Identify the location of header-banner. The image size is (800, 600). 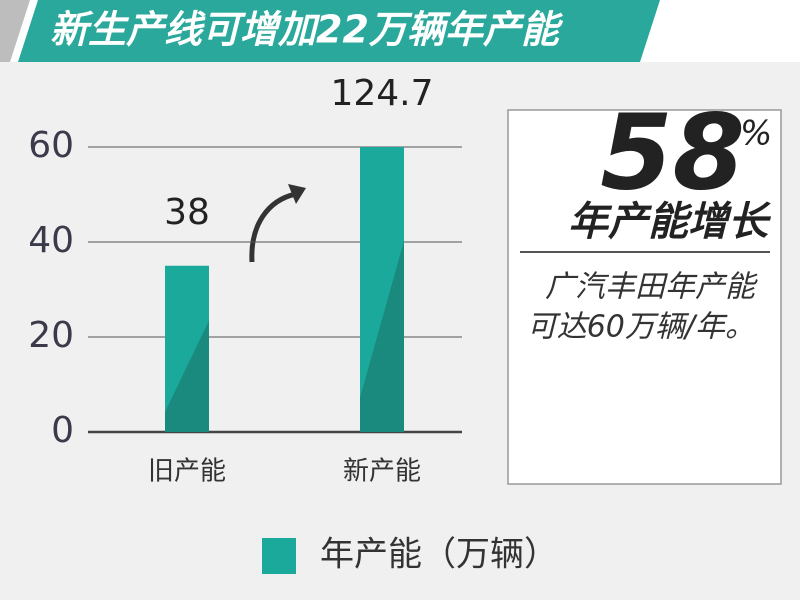
(339, 31).